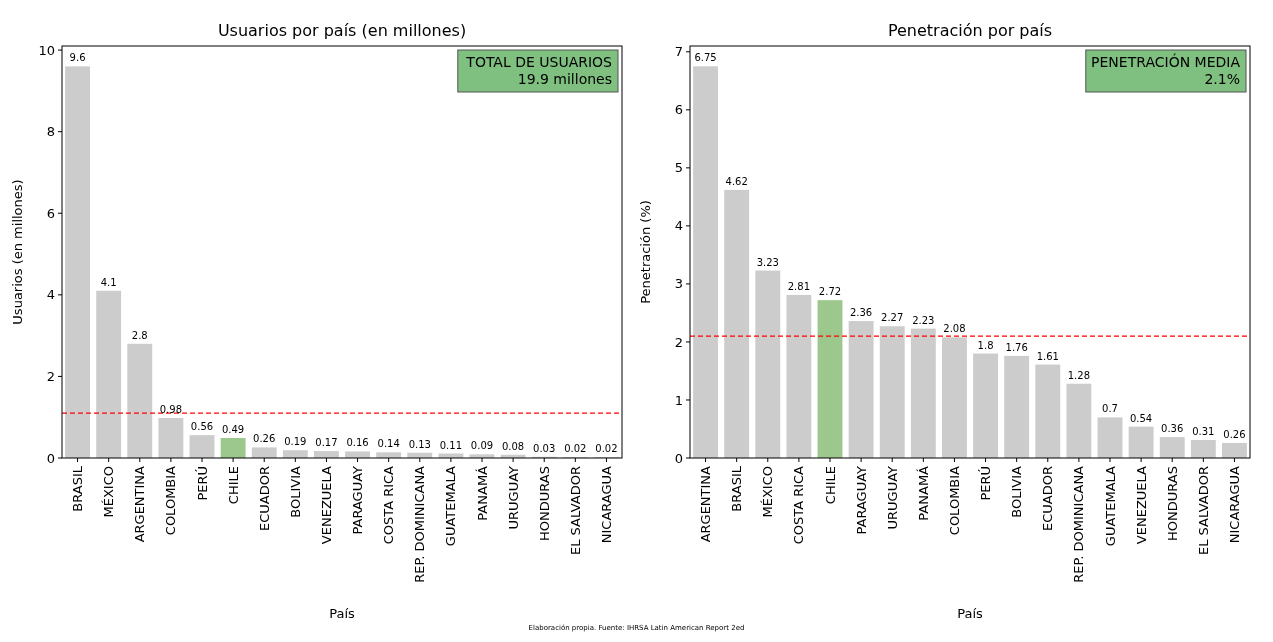  What do you see at coordinates (1016, 347) in the screenshot?
I see `data-label: 1.76` at bounding box center [1016, 347].